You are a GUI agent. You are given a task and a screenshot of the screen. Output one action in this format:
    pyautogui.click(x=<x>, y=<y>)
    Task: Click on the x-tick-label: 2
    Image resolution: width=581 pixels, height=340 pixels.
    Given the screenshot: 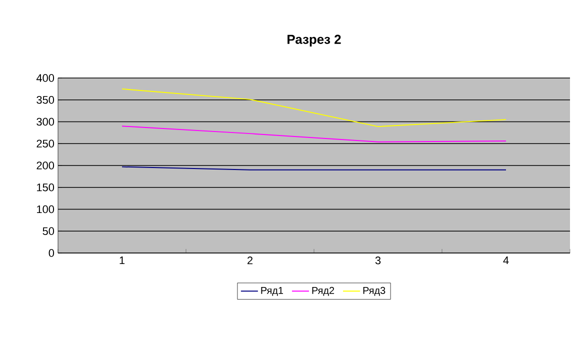 What is the action you would take?
    pyautogui.click(x=250, y=260)
    